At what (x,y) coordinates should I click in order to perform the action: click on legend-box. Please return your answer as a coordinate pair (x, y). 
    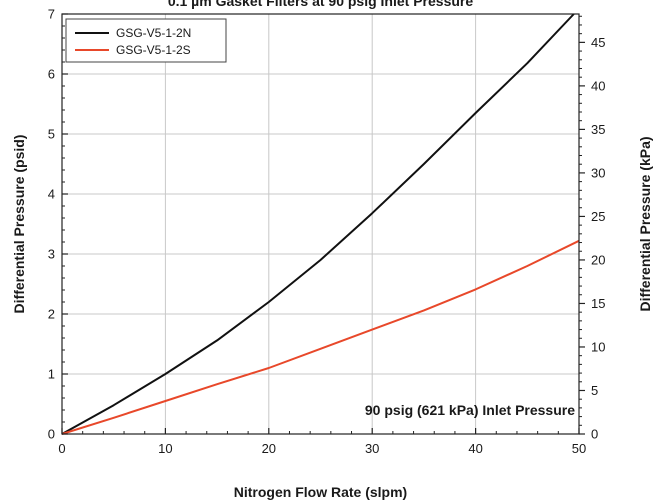
    Looking at the image, I should click on (146, 40).